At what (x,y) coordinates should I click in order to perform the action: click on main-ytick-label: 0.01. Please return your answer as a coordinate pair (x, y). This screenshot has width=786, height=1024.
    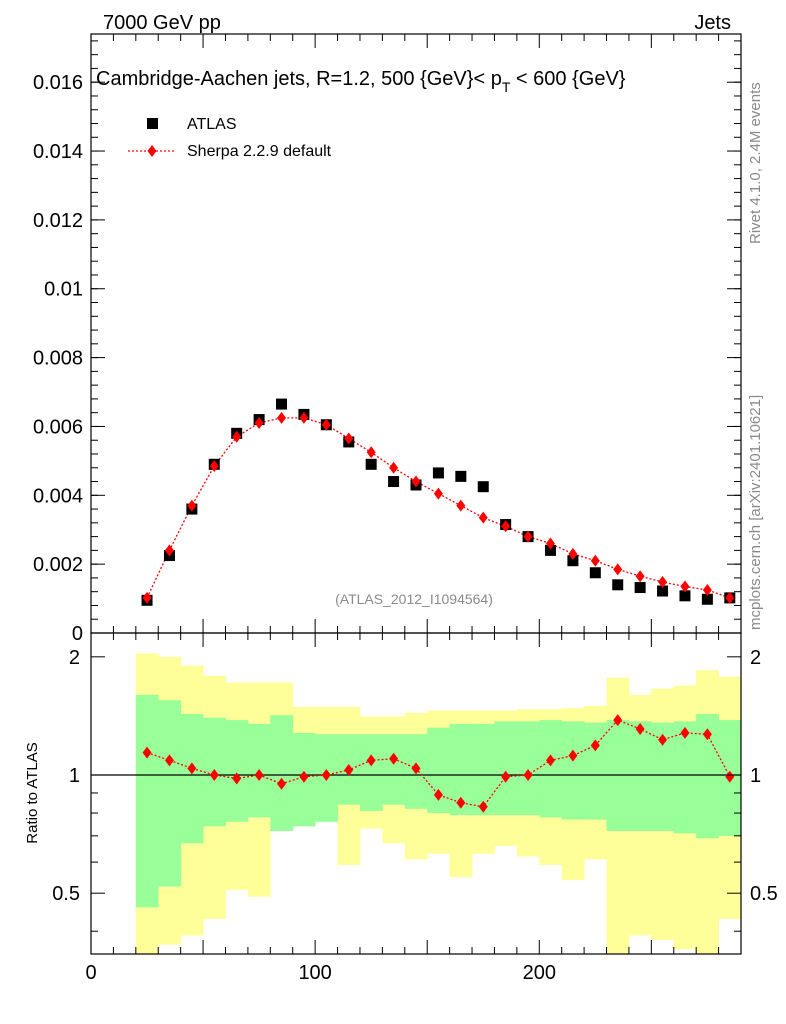
    Looking at the image, I should click on (63, 290).